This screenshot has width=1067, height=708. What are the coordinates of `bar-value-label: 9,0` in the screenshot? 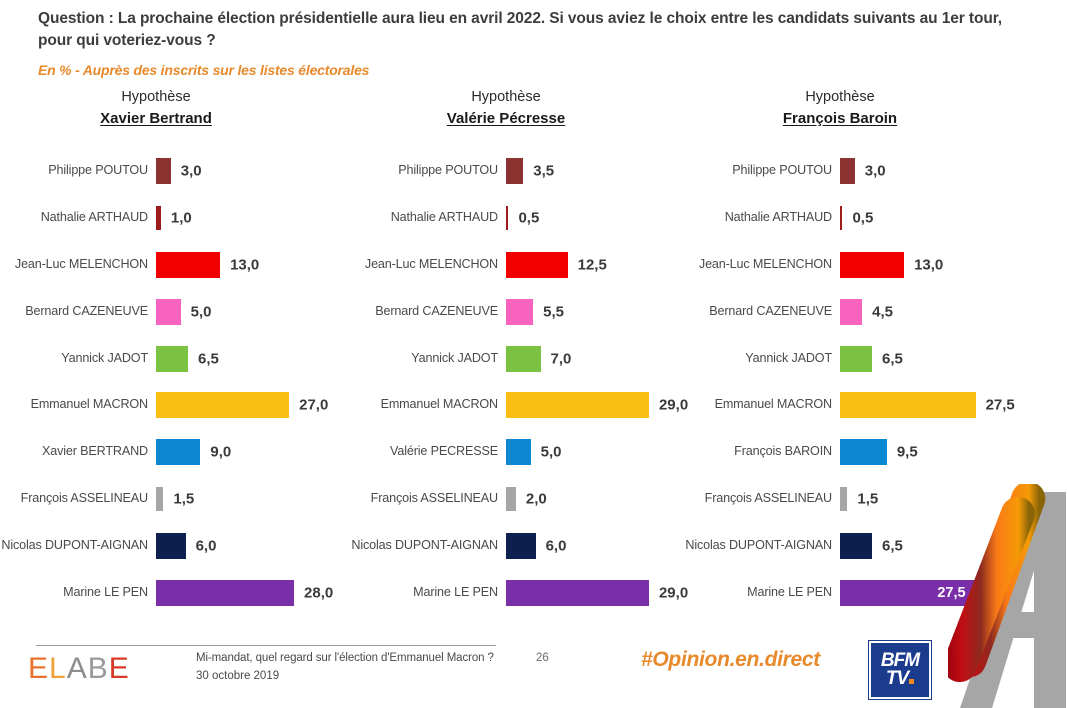 It's located at (221, 452).